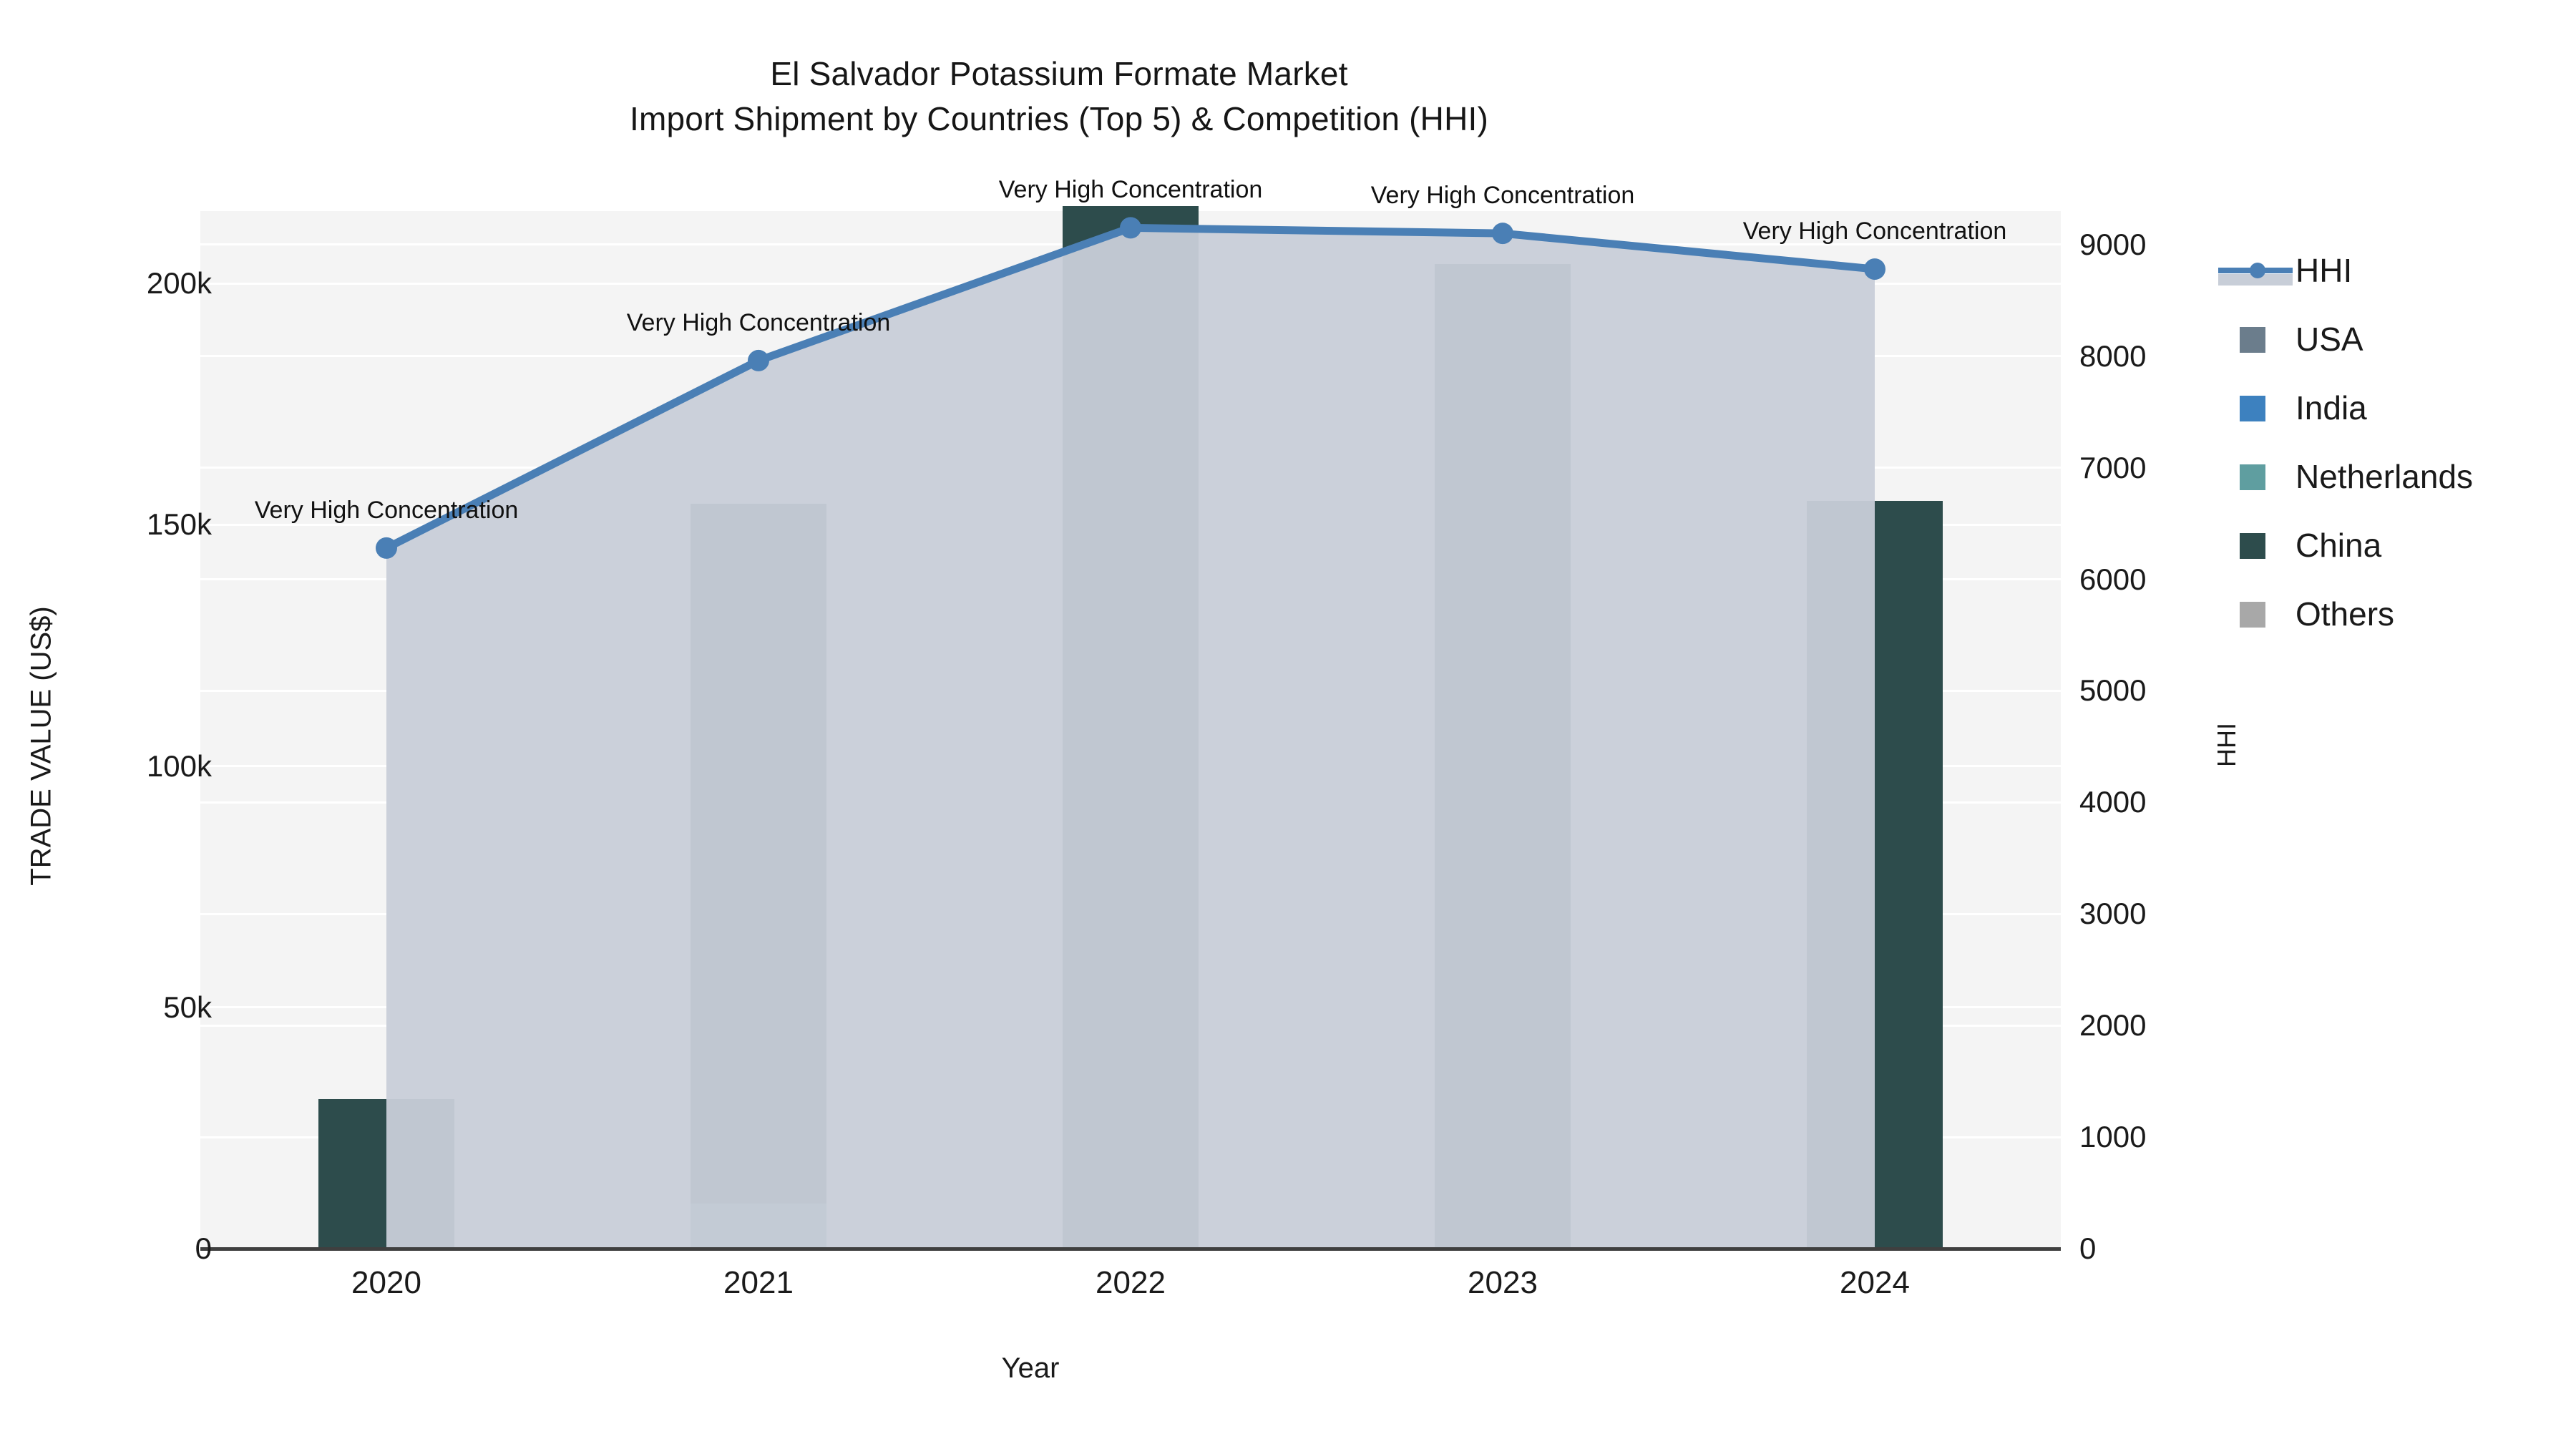 The image size is (2576, 1449). I want to click on legend-item-hhi: HHI, so click(2390, 270).